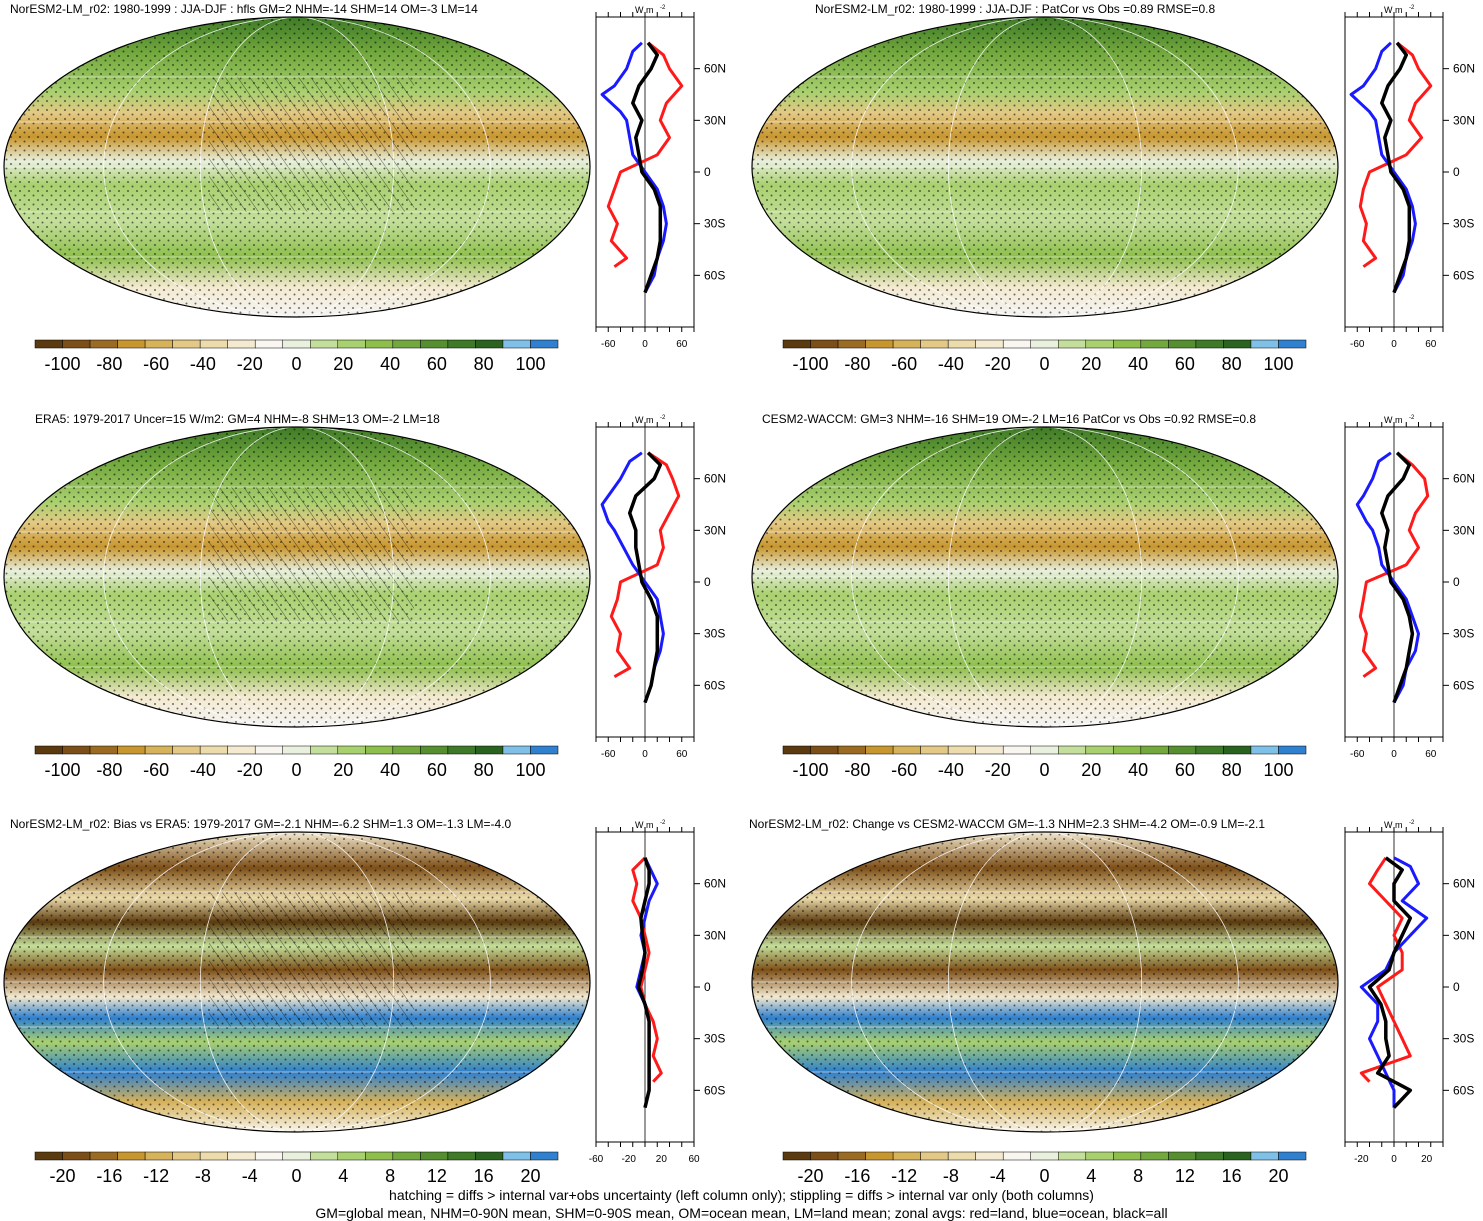  I want to click on zonal-line-ocean, so click(632, 577).